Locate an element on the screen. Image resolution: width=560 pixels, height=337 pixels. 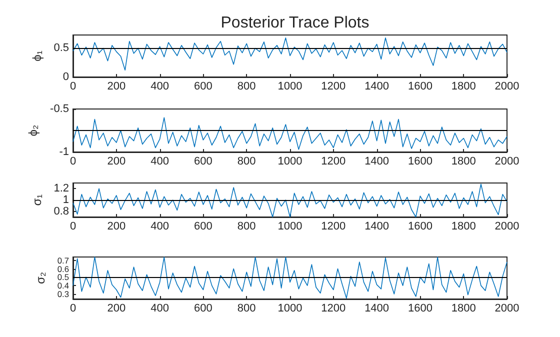
y-tick-label: 0 is located at coordinates (65, 77).